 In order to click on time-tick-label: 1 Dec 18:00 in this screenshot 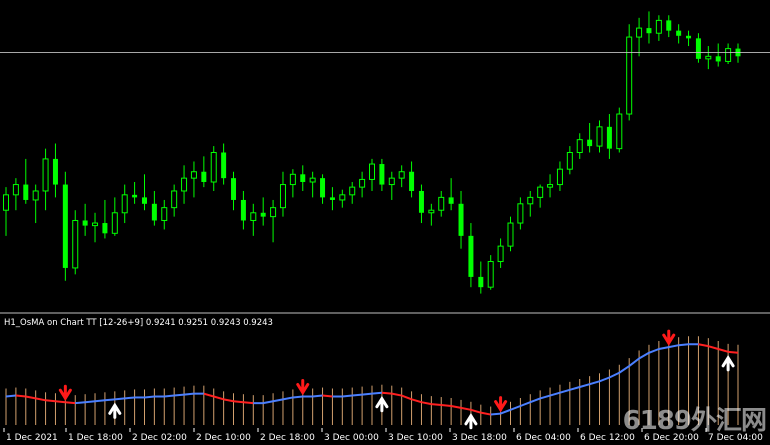, I will do `click(95, 438)`.